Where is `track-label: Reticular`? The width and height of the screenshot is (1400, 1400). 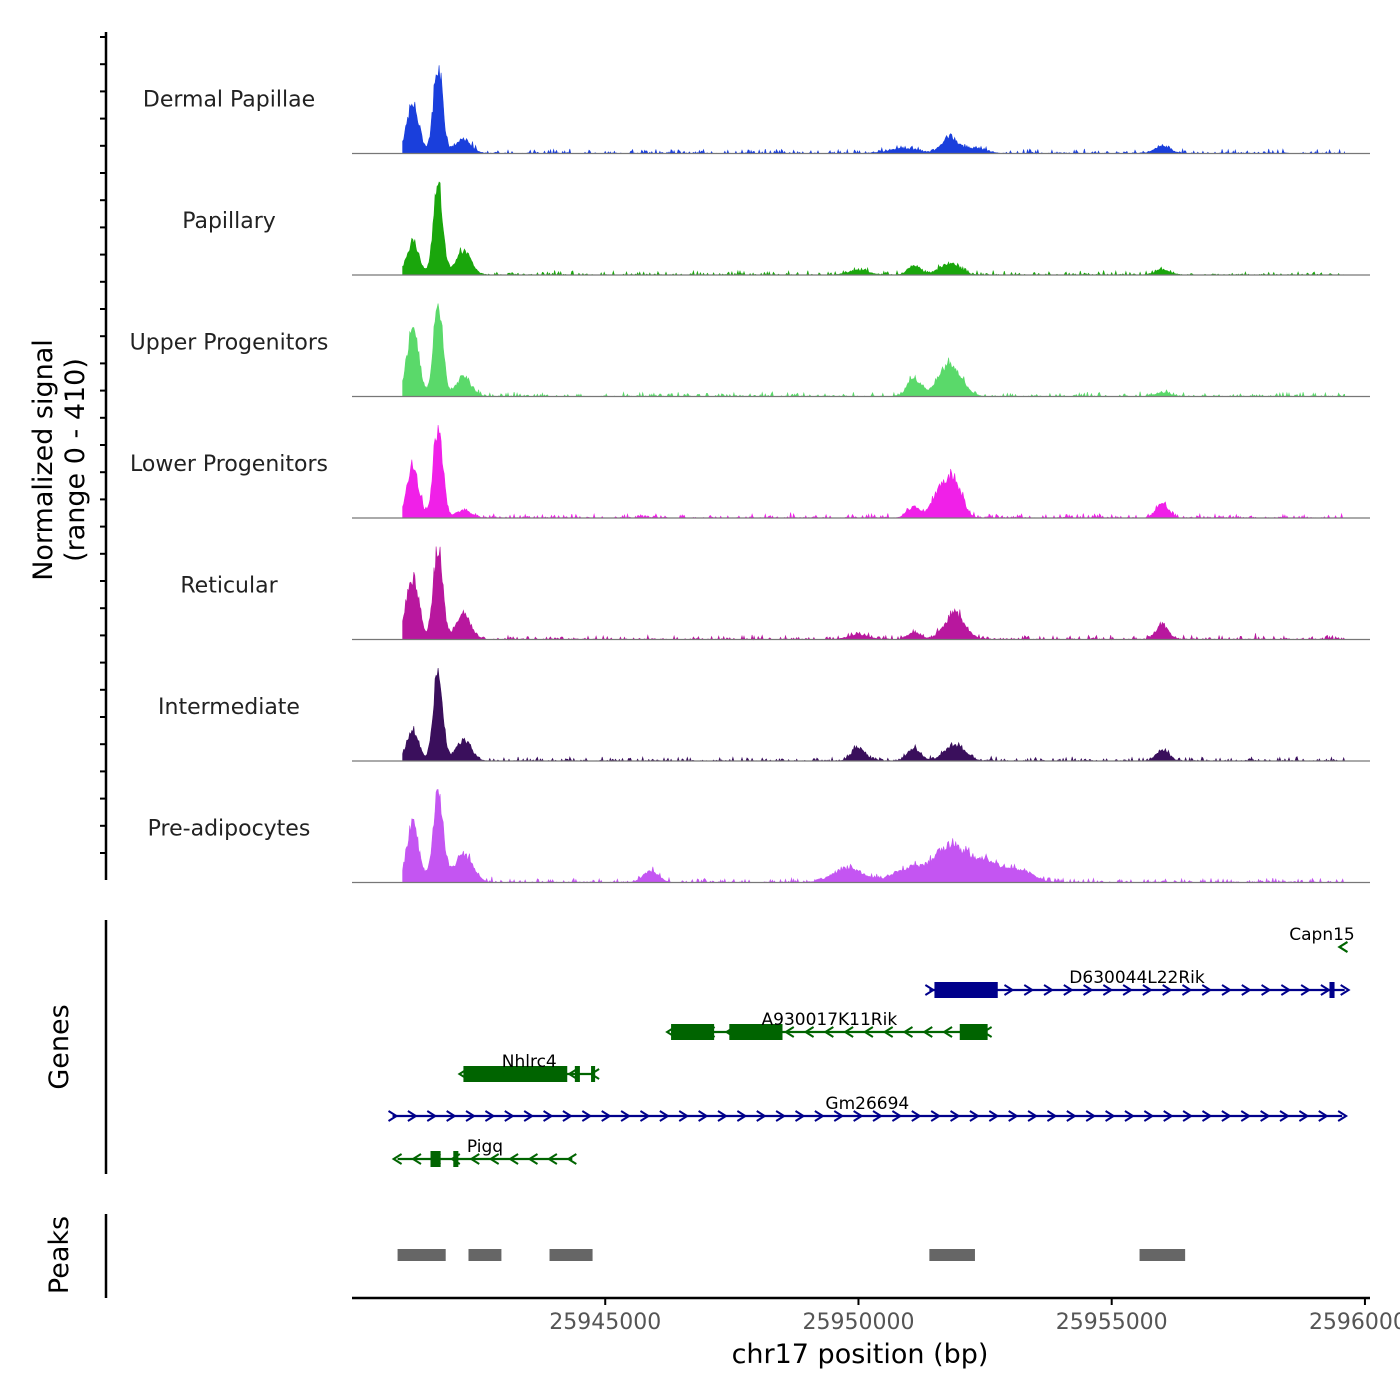
track-label: Reticular is located at coordinates (229, 586).